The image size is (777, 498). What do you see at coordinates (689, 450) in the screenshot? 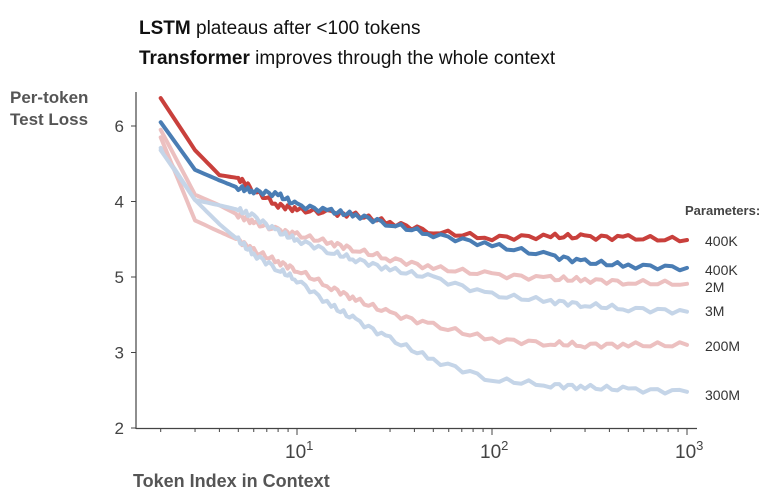
I see `x-tick-label: 10³` at bounding box center [689, 450].